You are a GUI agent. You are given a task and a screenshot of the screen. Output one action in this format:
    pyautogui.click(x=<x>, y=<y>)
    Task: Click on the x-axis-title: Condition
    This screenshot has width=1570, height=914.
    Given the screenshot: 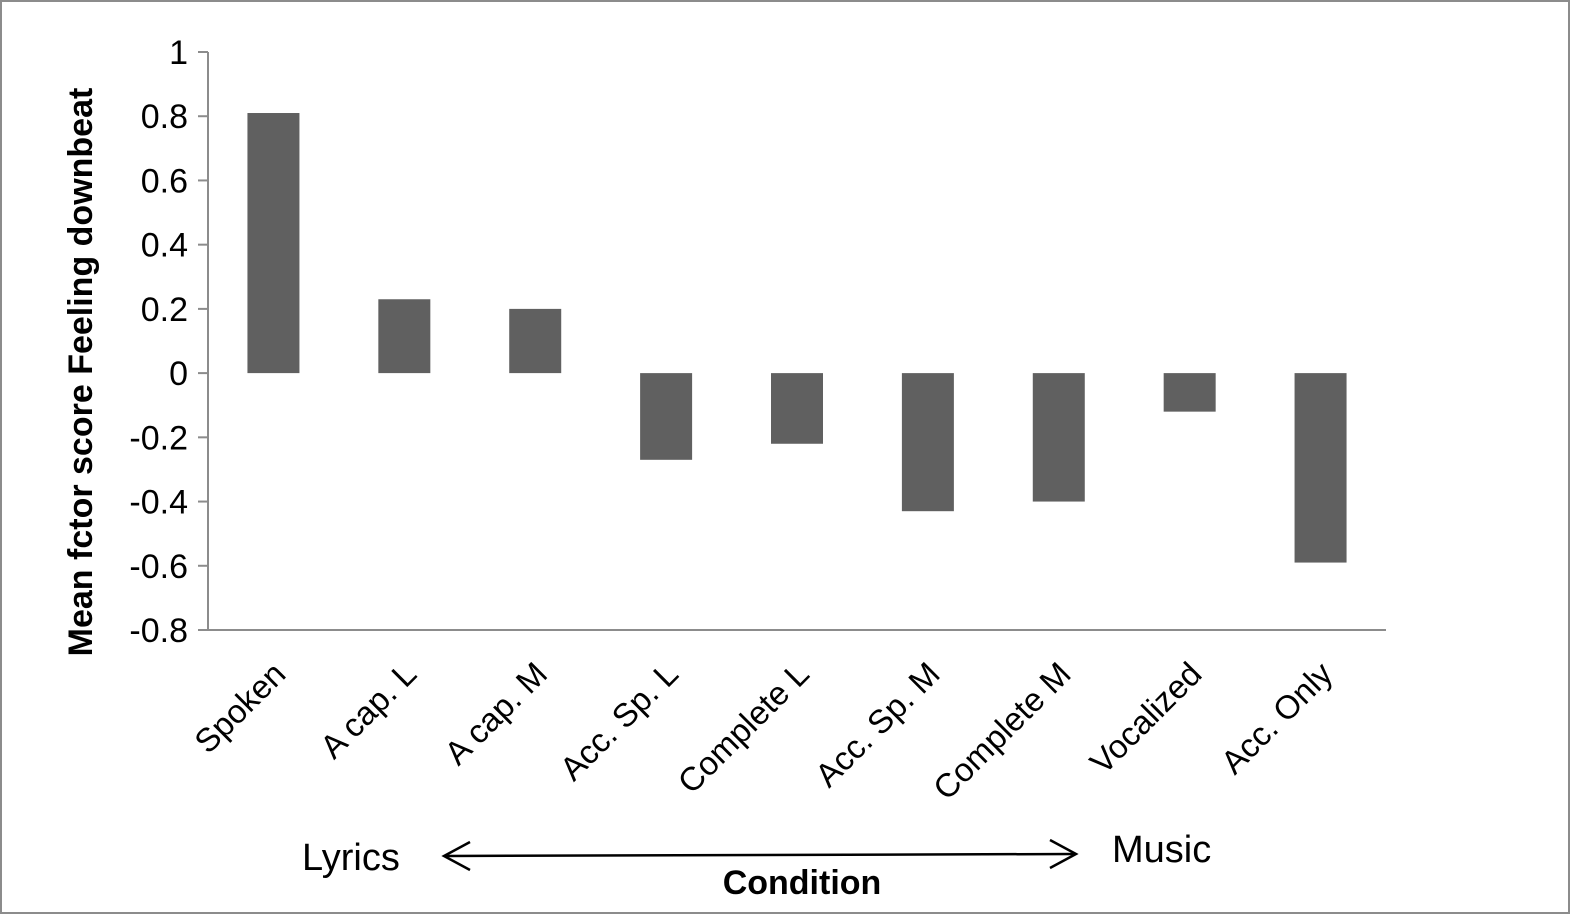 What is the action you would take?
    pyautogui.click(x=802, y=883)
    